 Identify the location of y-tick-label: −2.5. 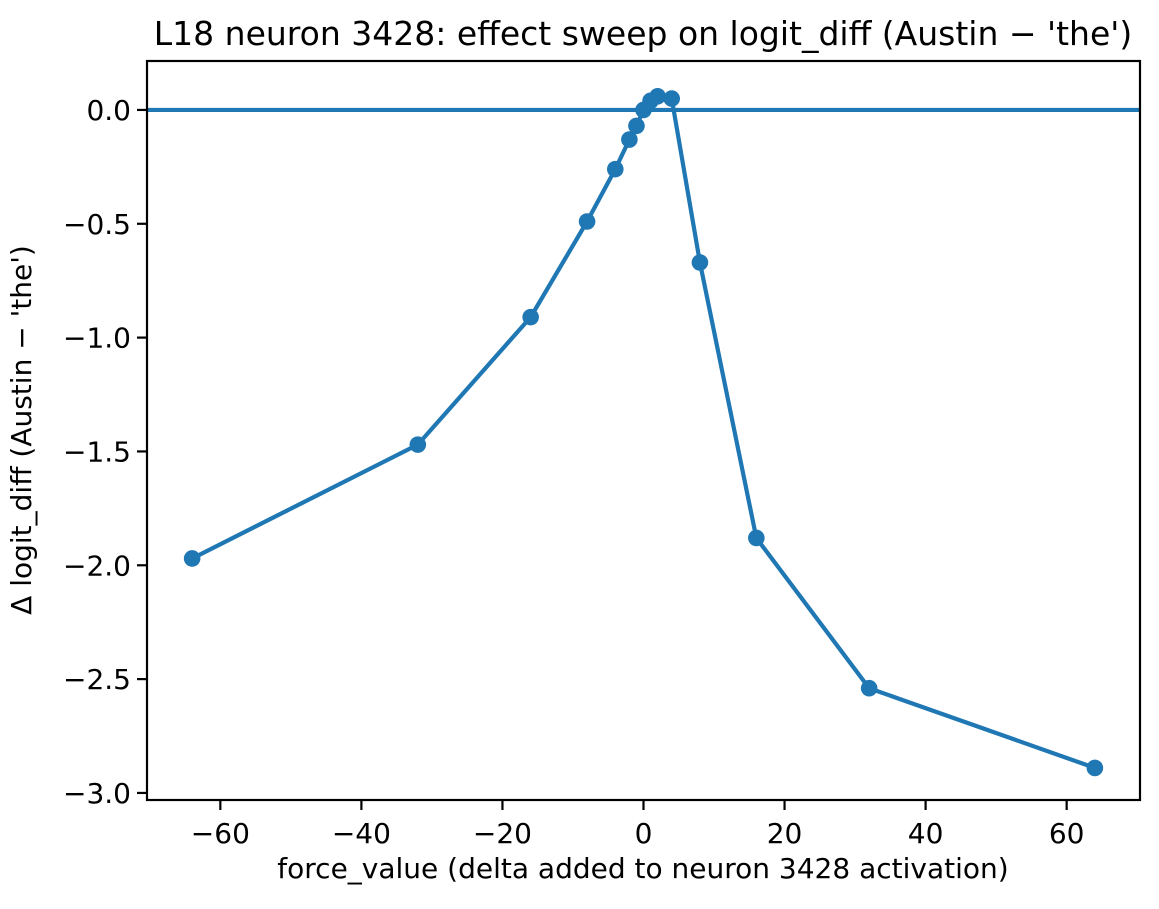
(97, 679).